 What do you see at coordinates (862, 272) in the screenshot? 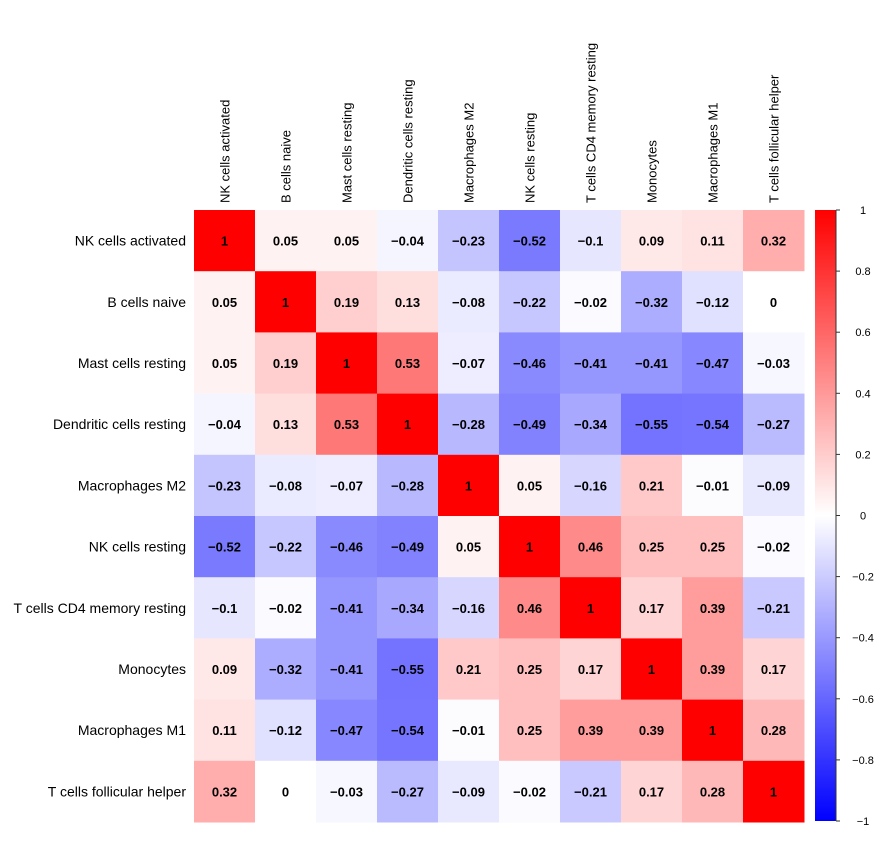
I see `colorbar-tick-label: 0.8` at bounding box center [862, 272].